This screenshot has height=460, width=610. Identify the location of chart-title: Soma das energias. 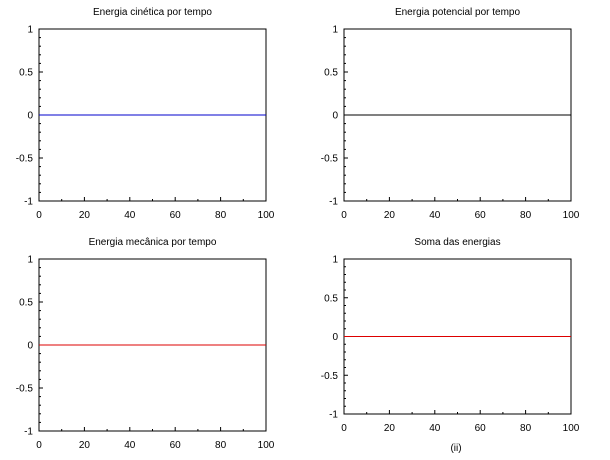
(457, 242).